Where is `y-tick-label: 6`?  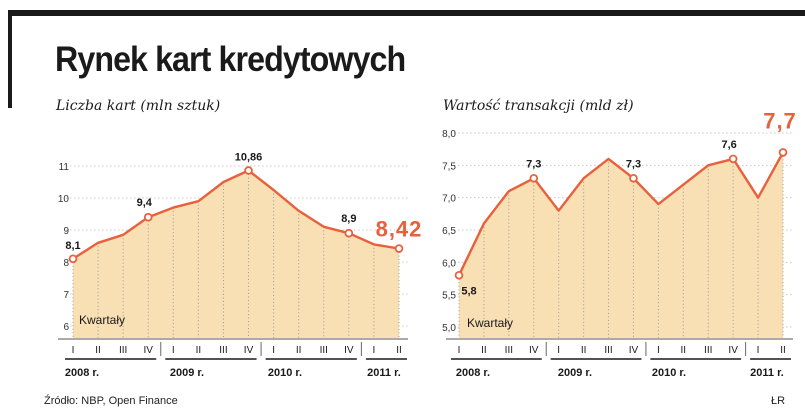 y-tick-label: 6 is located at coordinates (66, 327).